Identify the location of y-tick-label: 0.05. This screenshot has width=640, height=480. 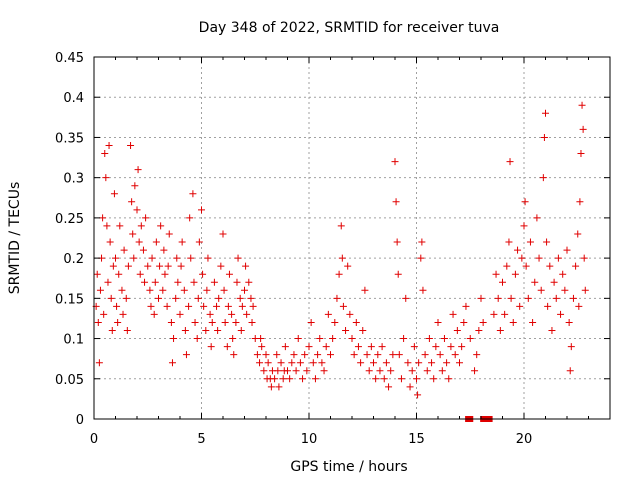
(69, 380).